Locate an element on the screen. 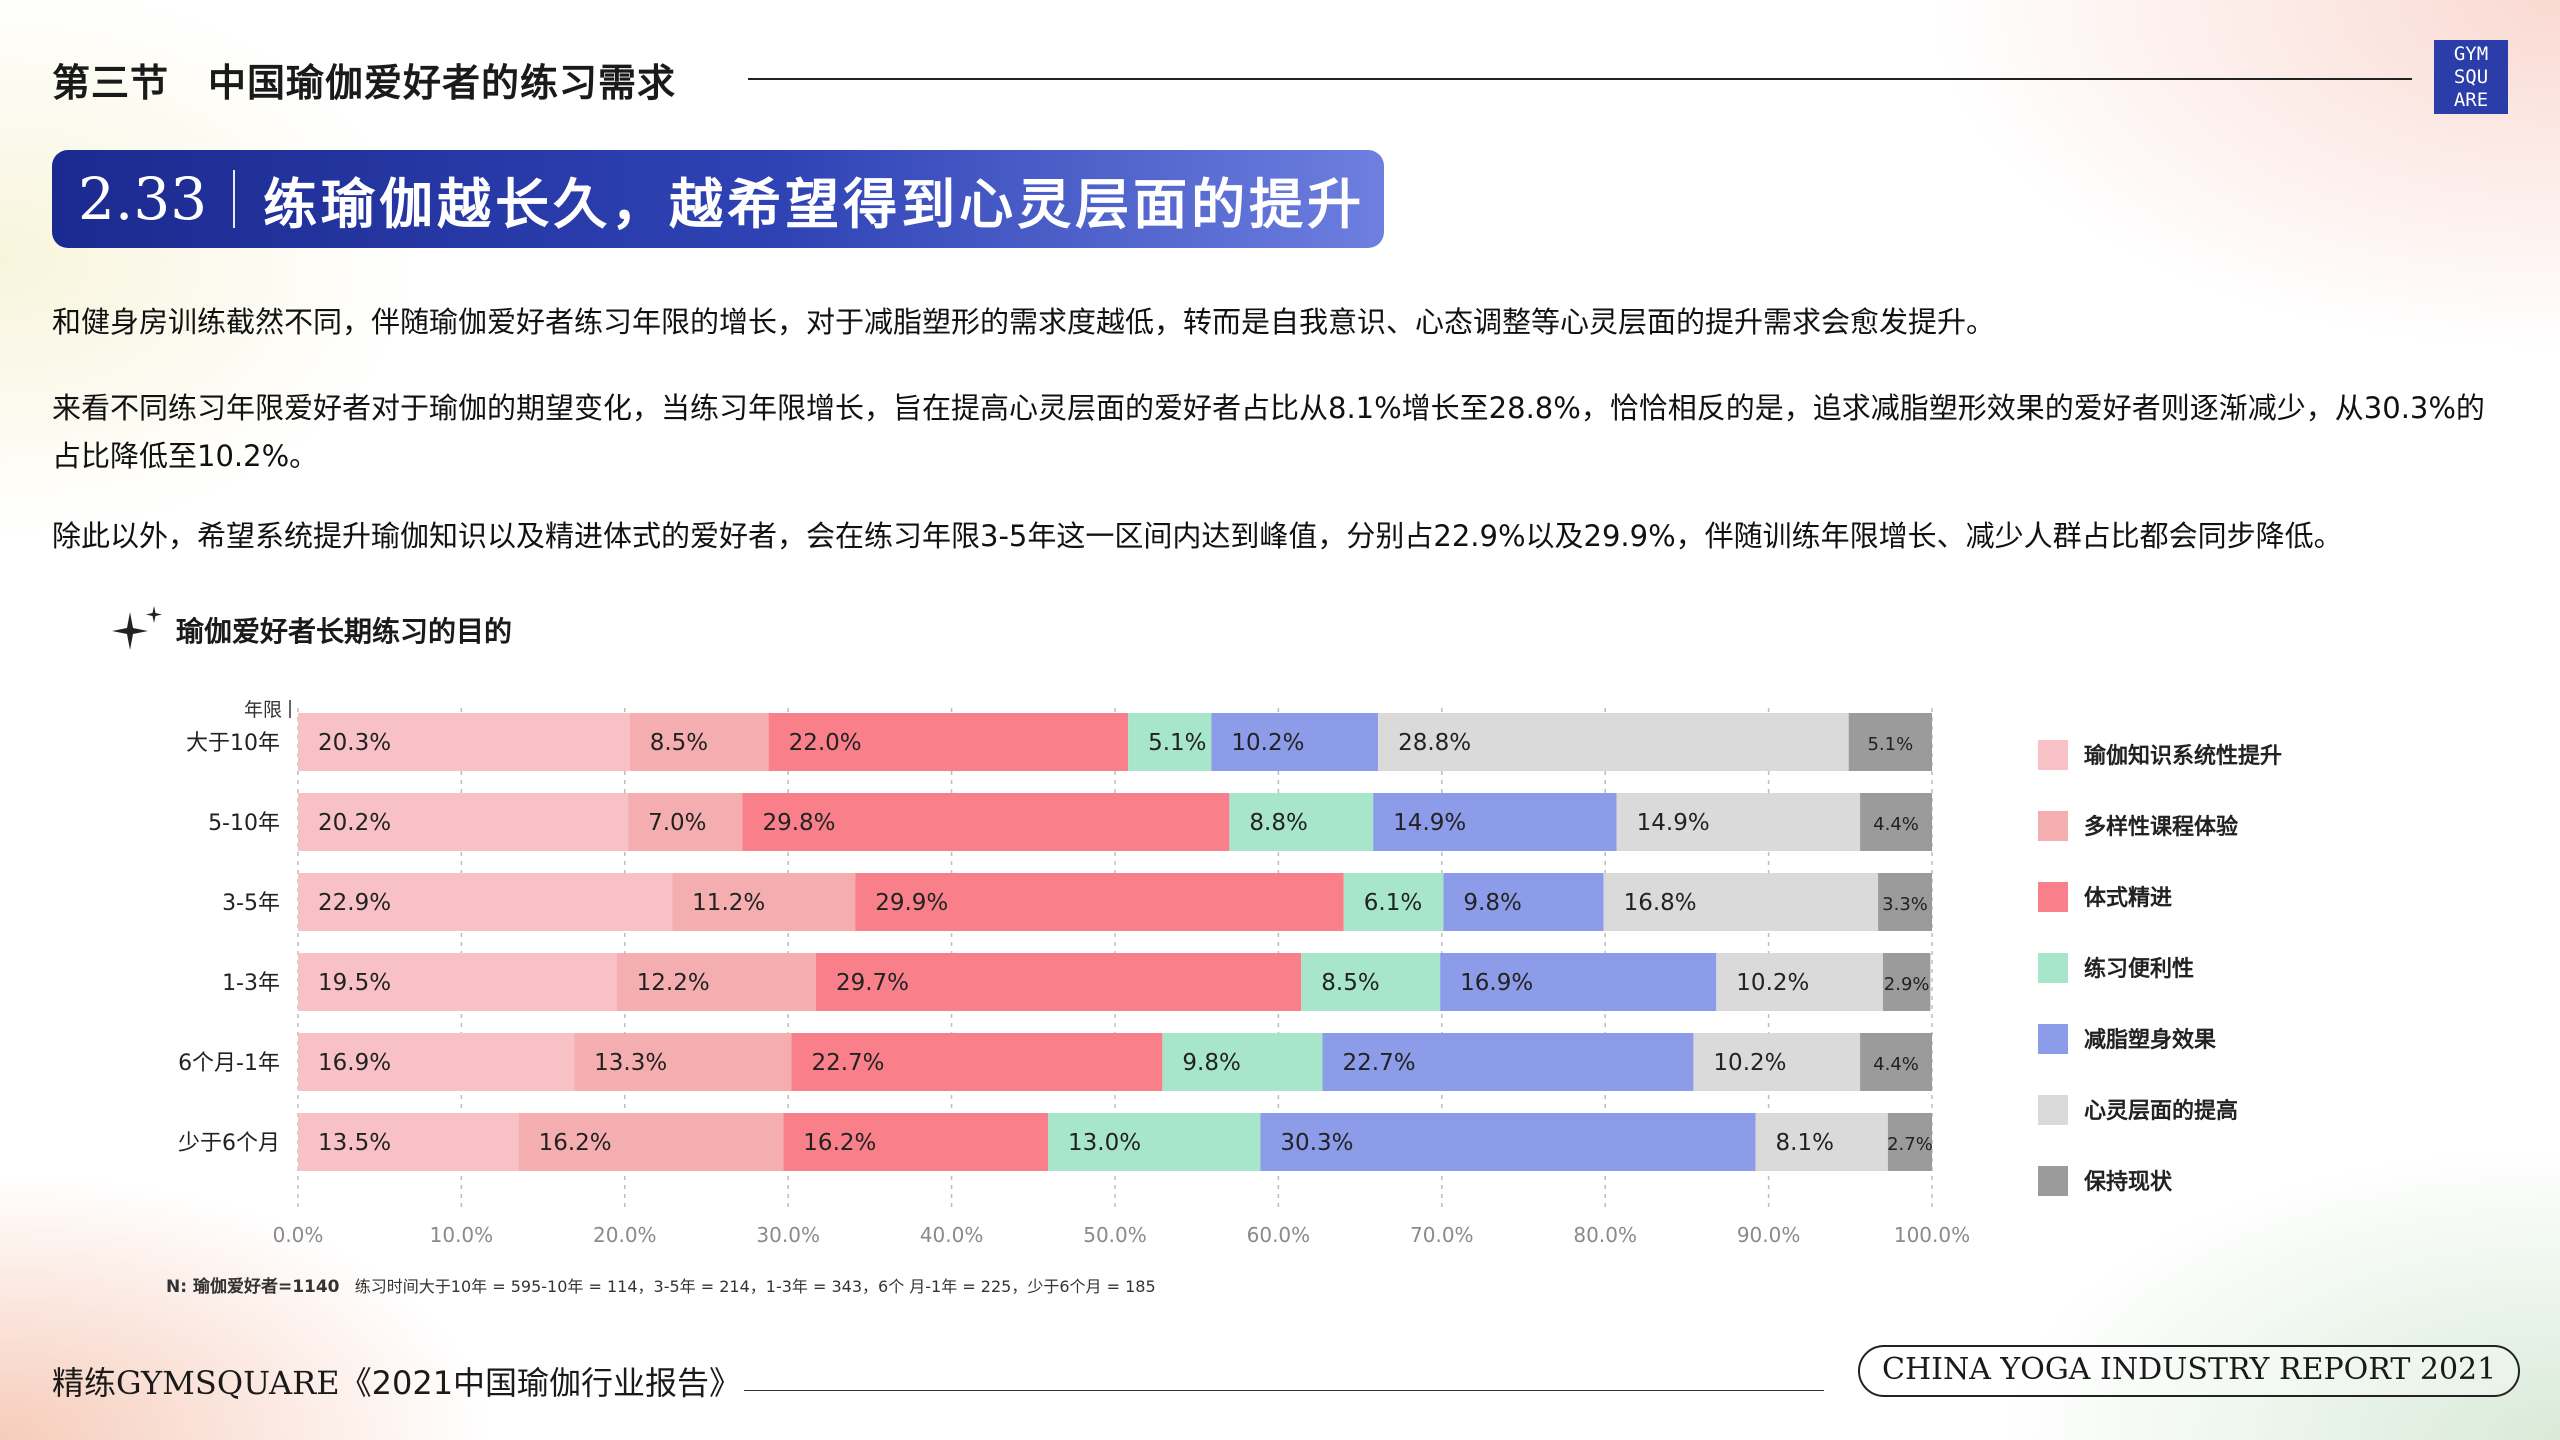 Image resolution: width=2560 pixels, height=1440 pixels. gymsquare-logo: GYM SQU ARE is located at coordinates (2471, 77).